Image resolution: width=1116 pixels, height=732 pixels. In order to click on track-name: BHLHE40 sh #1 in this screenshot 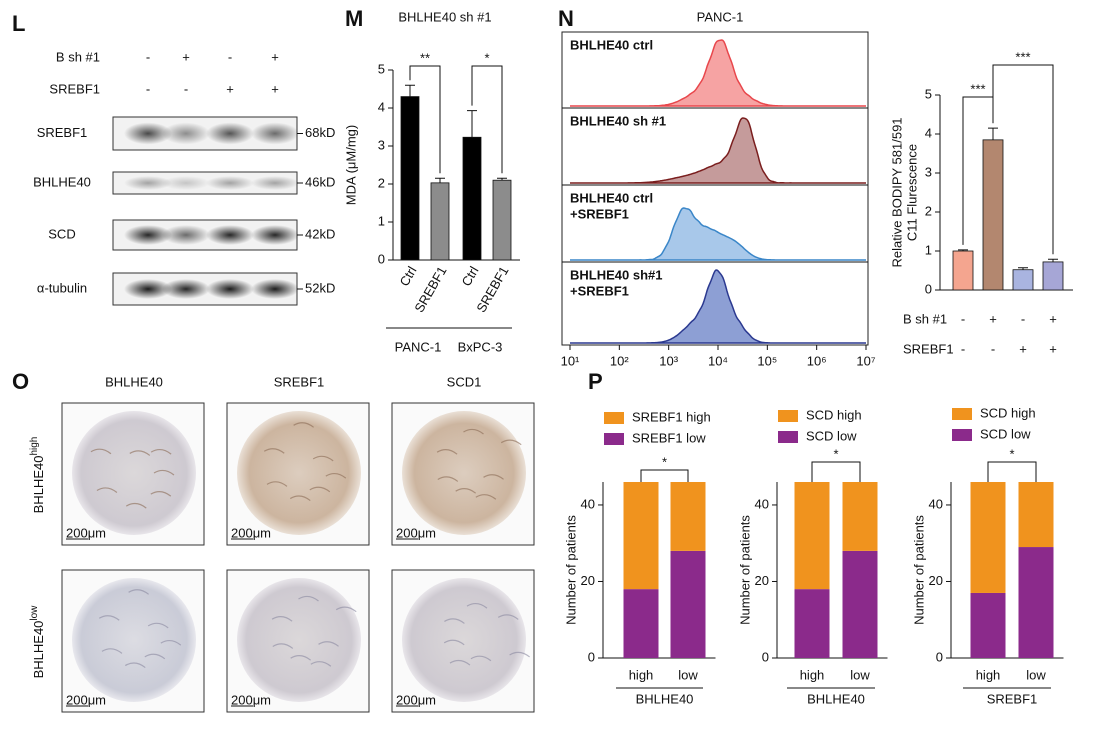, I will do `click(618, 120)`.